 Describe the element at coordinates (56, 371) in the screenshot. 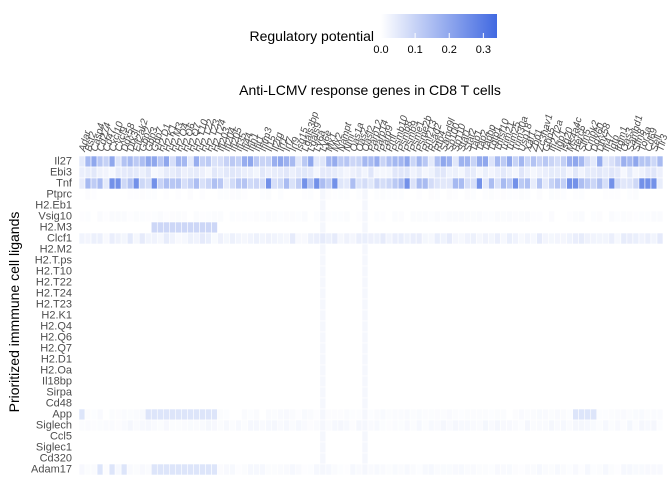

I see `y-tick-label: H2.Oa` at that location.